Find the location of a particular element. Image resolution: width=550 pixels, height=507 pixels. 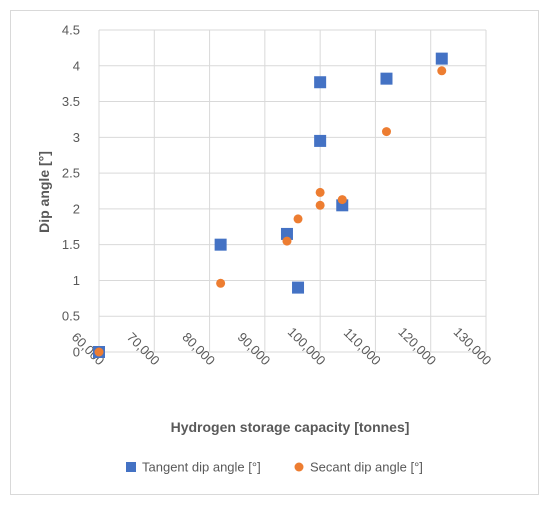

y-tick-label: 3.5 is located at coordinates (71, 101).